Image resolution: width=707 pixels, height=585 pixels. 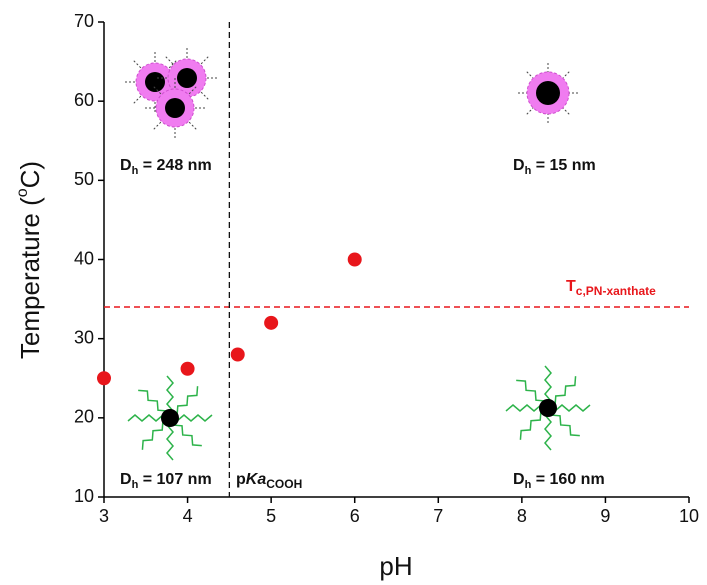 I want to click on vline-label-part: Ka, so click(x=256, y=479).